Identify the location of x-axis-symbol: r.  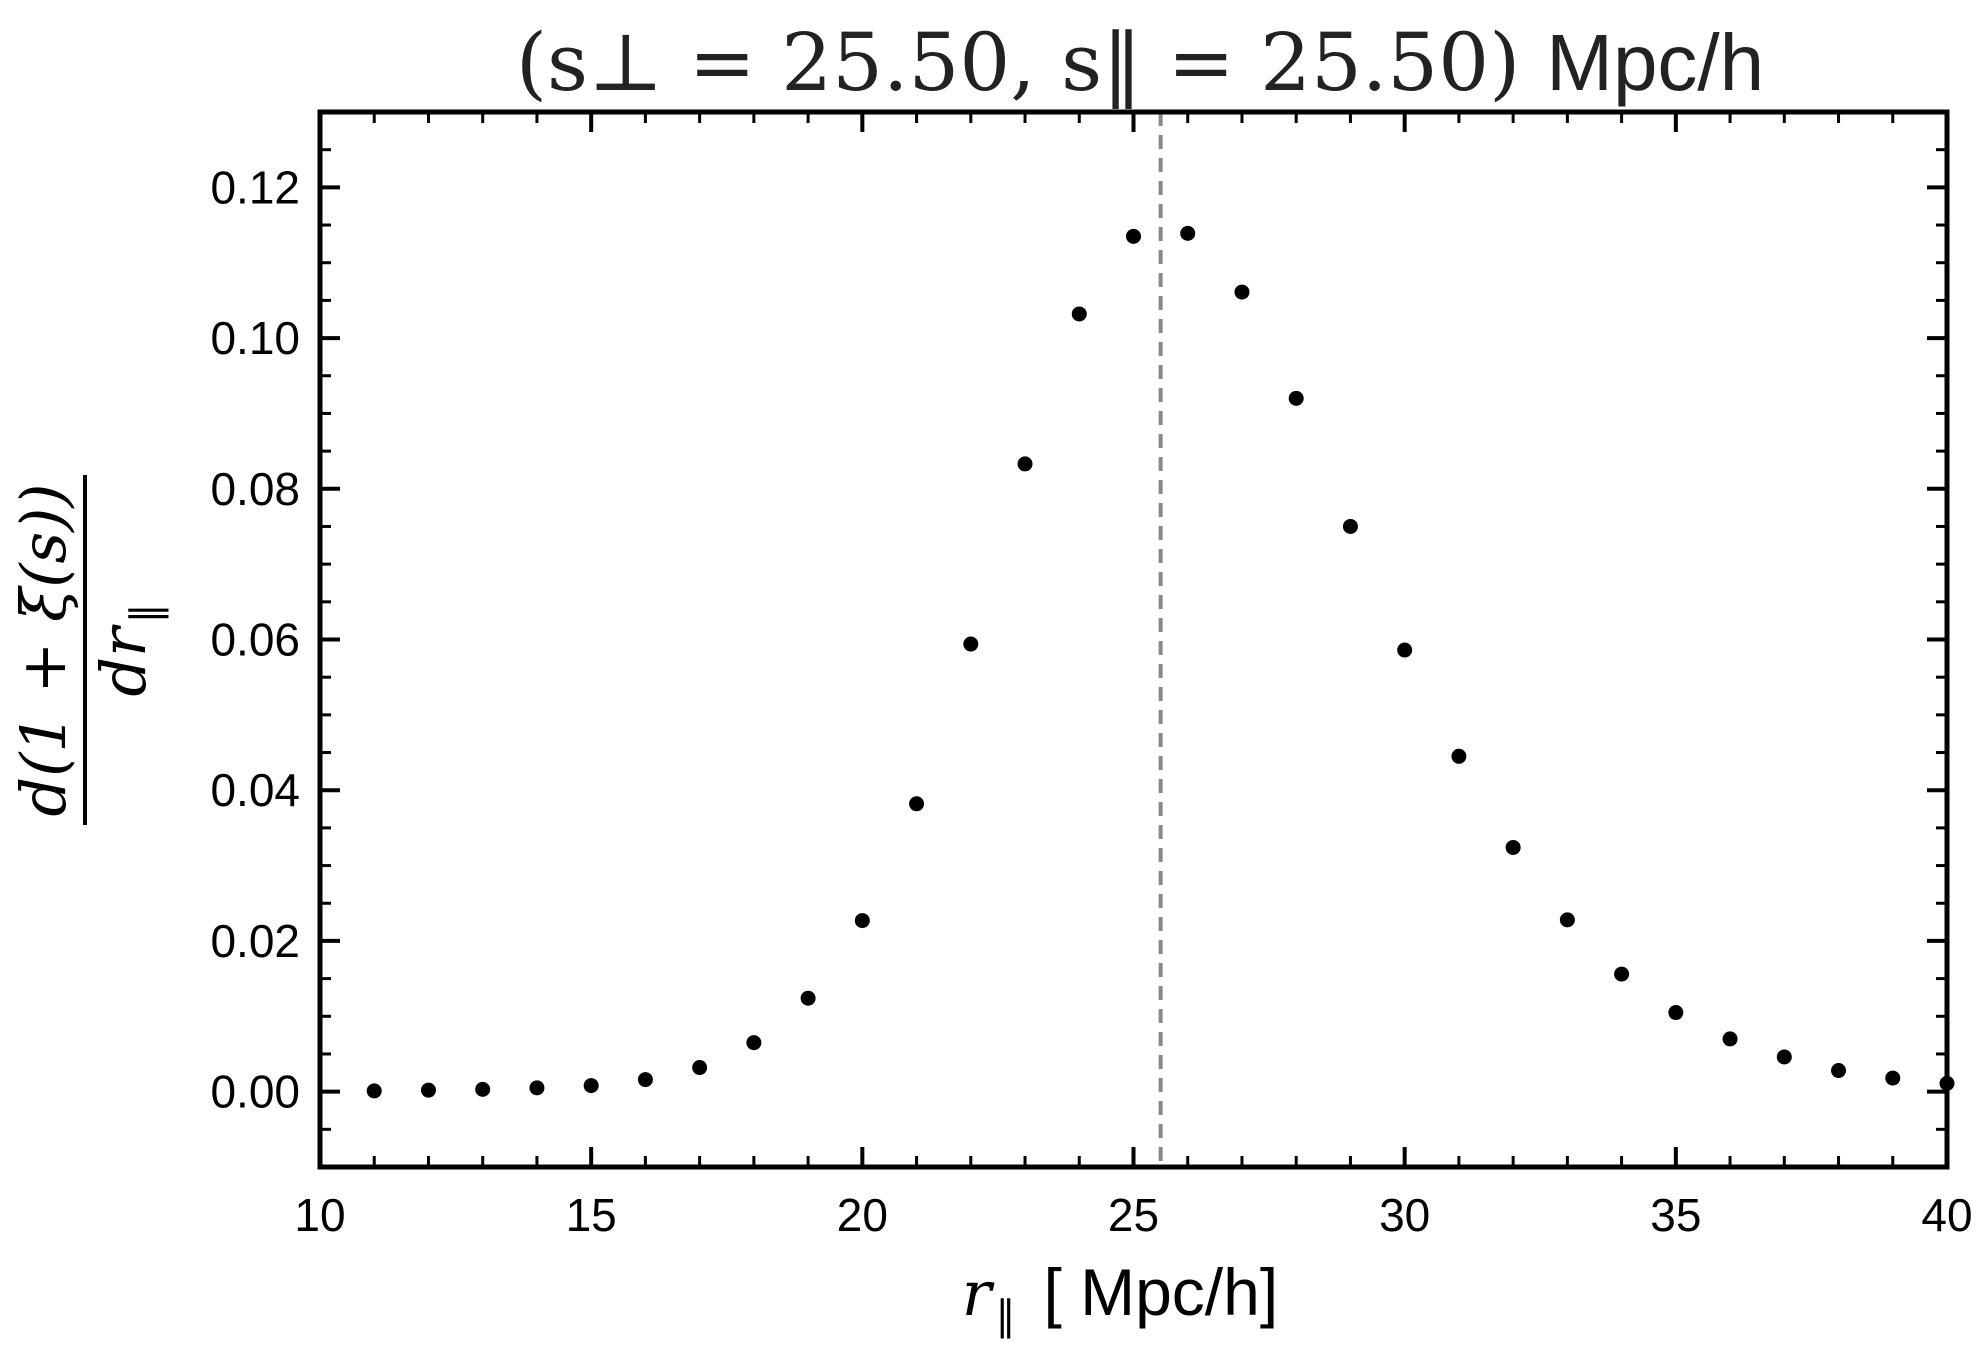
(978, 1293).